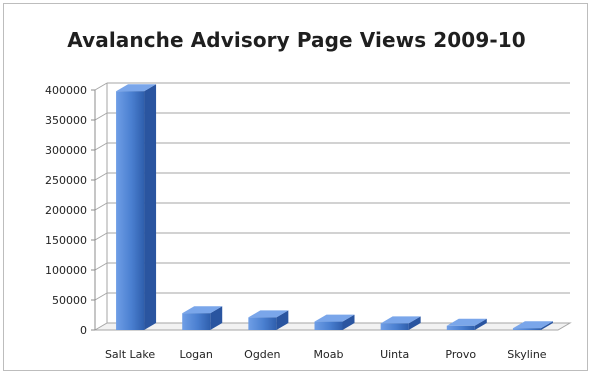  What do you see at coordinates (527, 354) in the screenshot?
I see `x-tick-label: Skyline` at bounding box center [527, 354].